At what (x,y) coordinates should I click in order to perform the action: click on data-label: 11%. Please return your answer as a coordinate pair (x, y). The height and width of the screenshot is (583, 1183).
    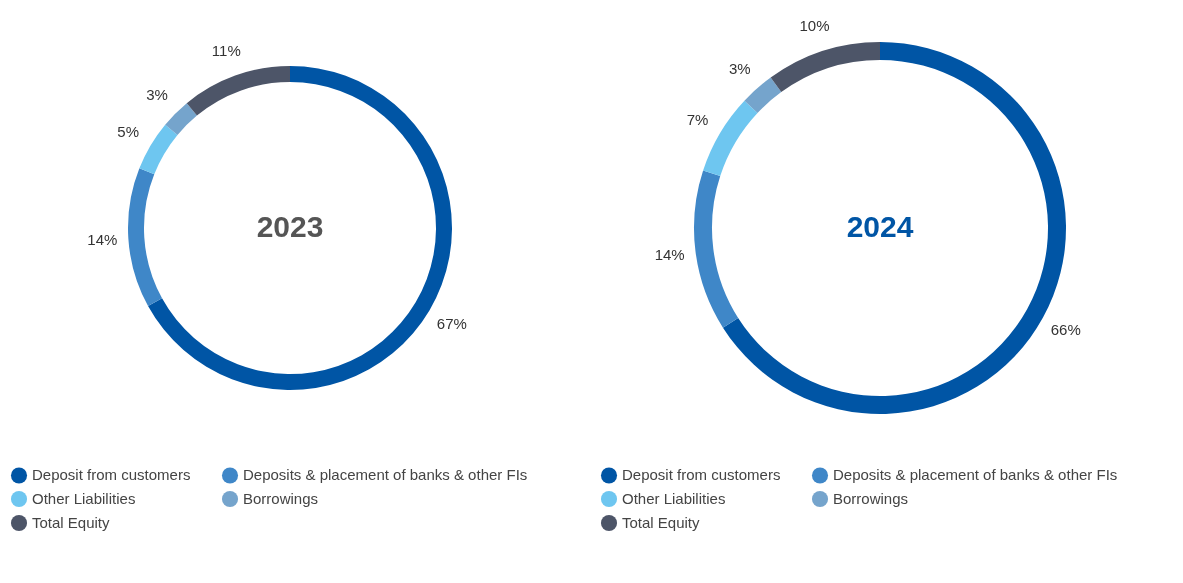
    Looking at the image, I should click on (226, 51).